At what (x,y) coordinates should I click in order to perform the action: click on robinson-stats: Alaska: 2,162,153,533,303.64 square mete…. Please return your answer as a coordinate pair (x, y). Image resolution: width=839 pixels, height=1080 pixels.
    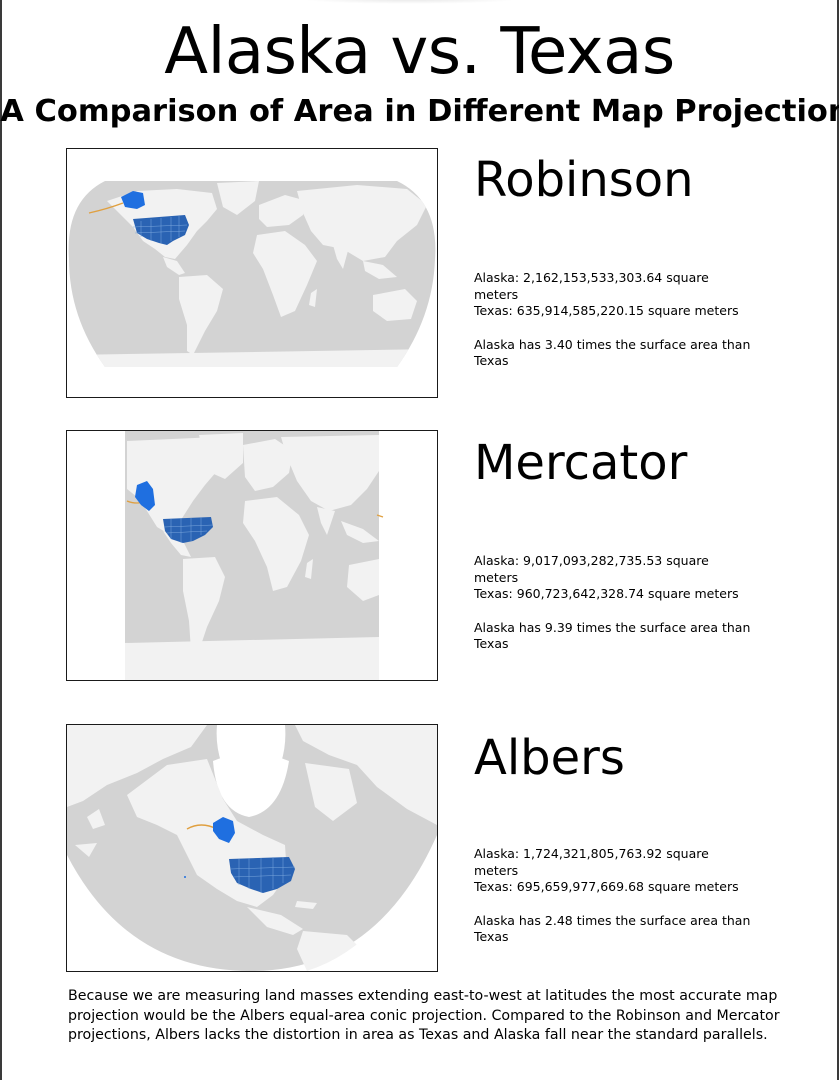
    Looking at the image, I should click on (614, 320).